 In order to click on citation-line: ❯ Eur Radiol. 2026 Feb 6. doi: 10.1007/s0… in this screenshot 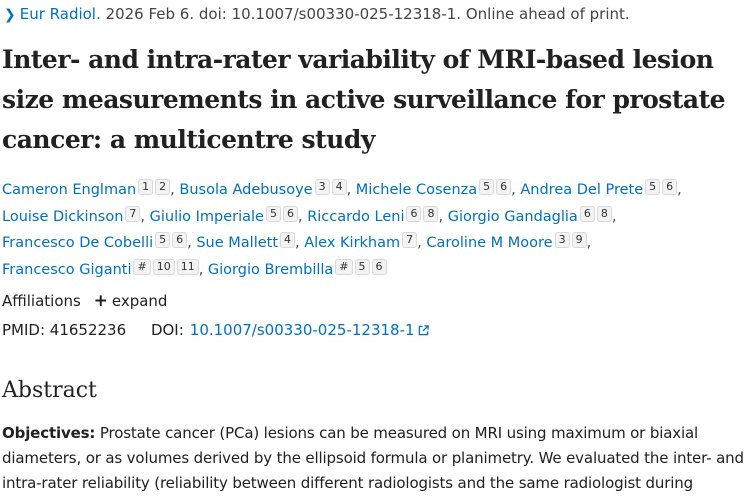, I will do `click(317, 14)`.